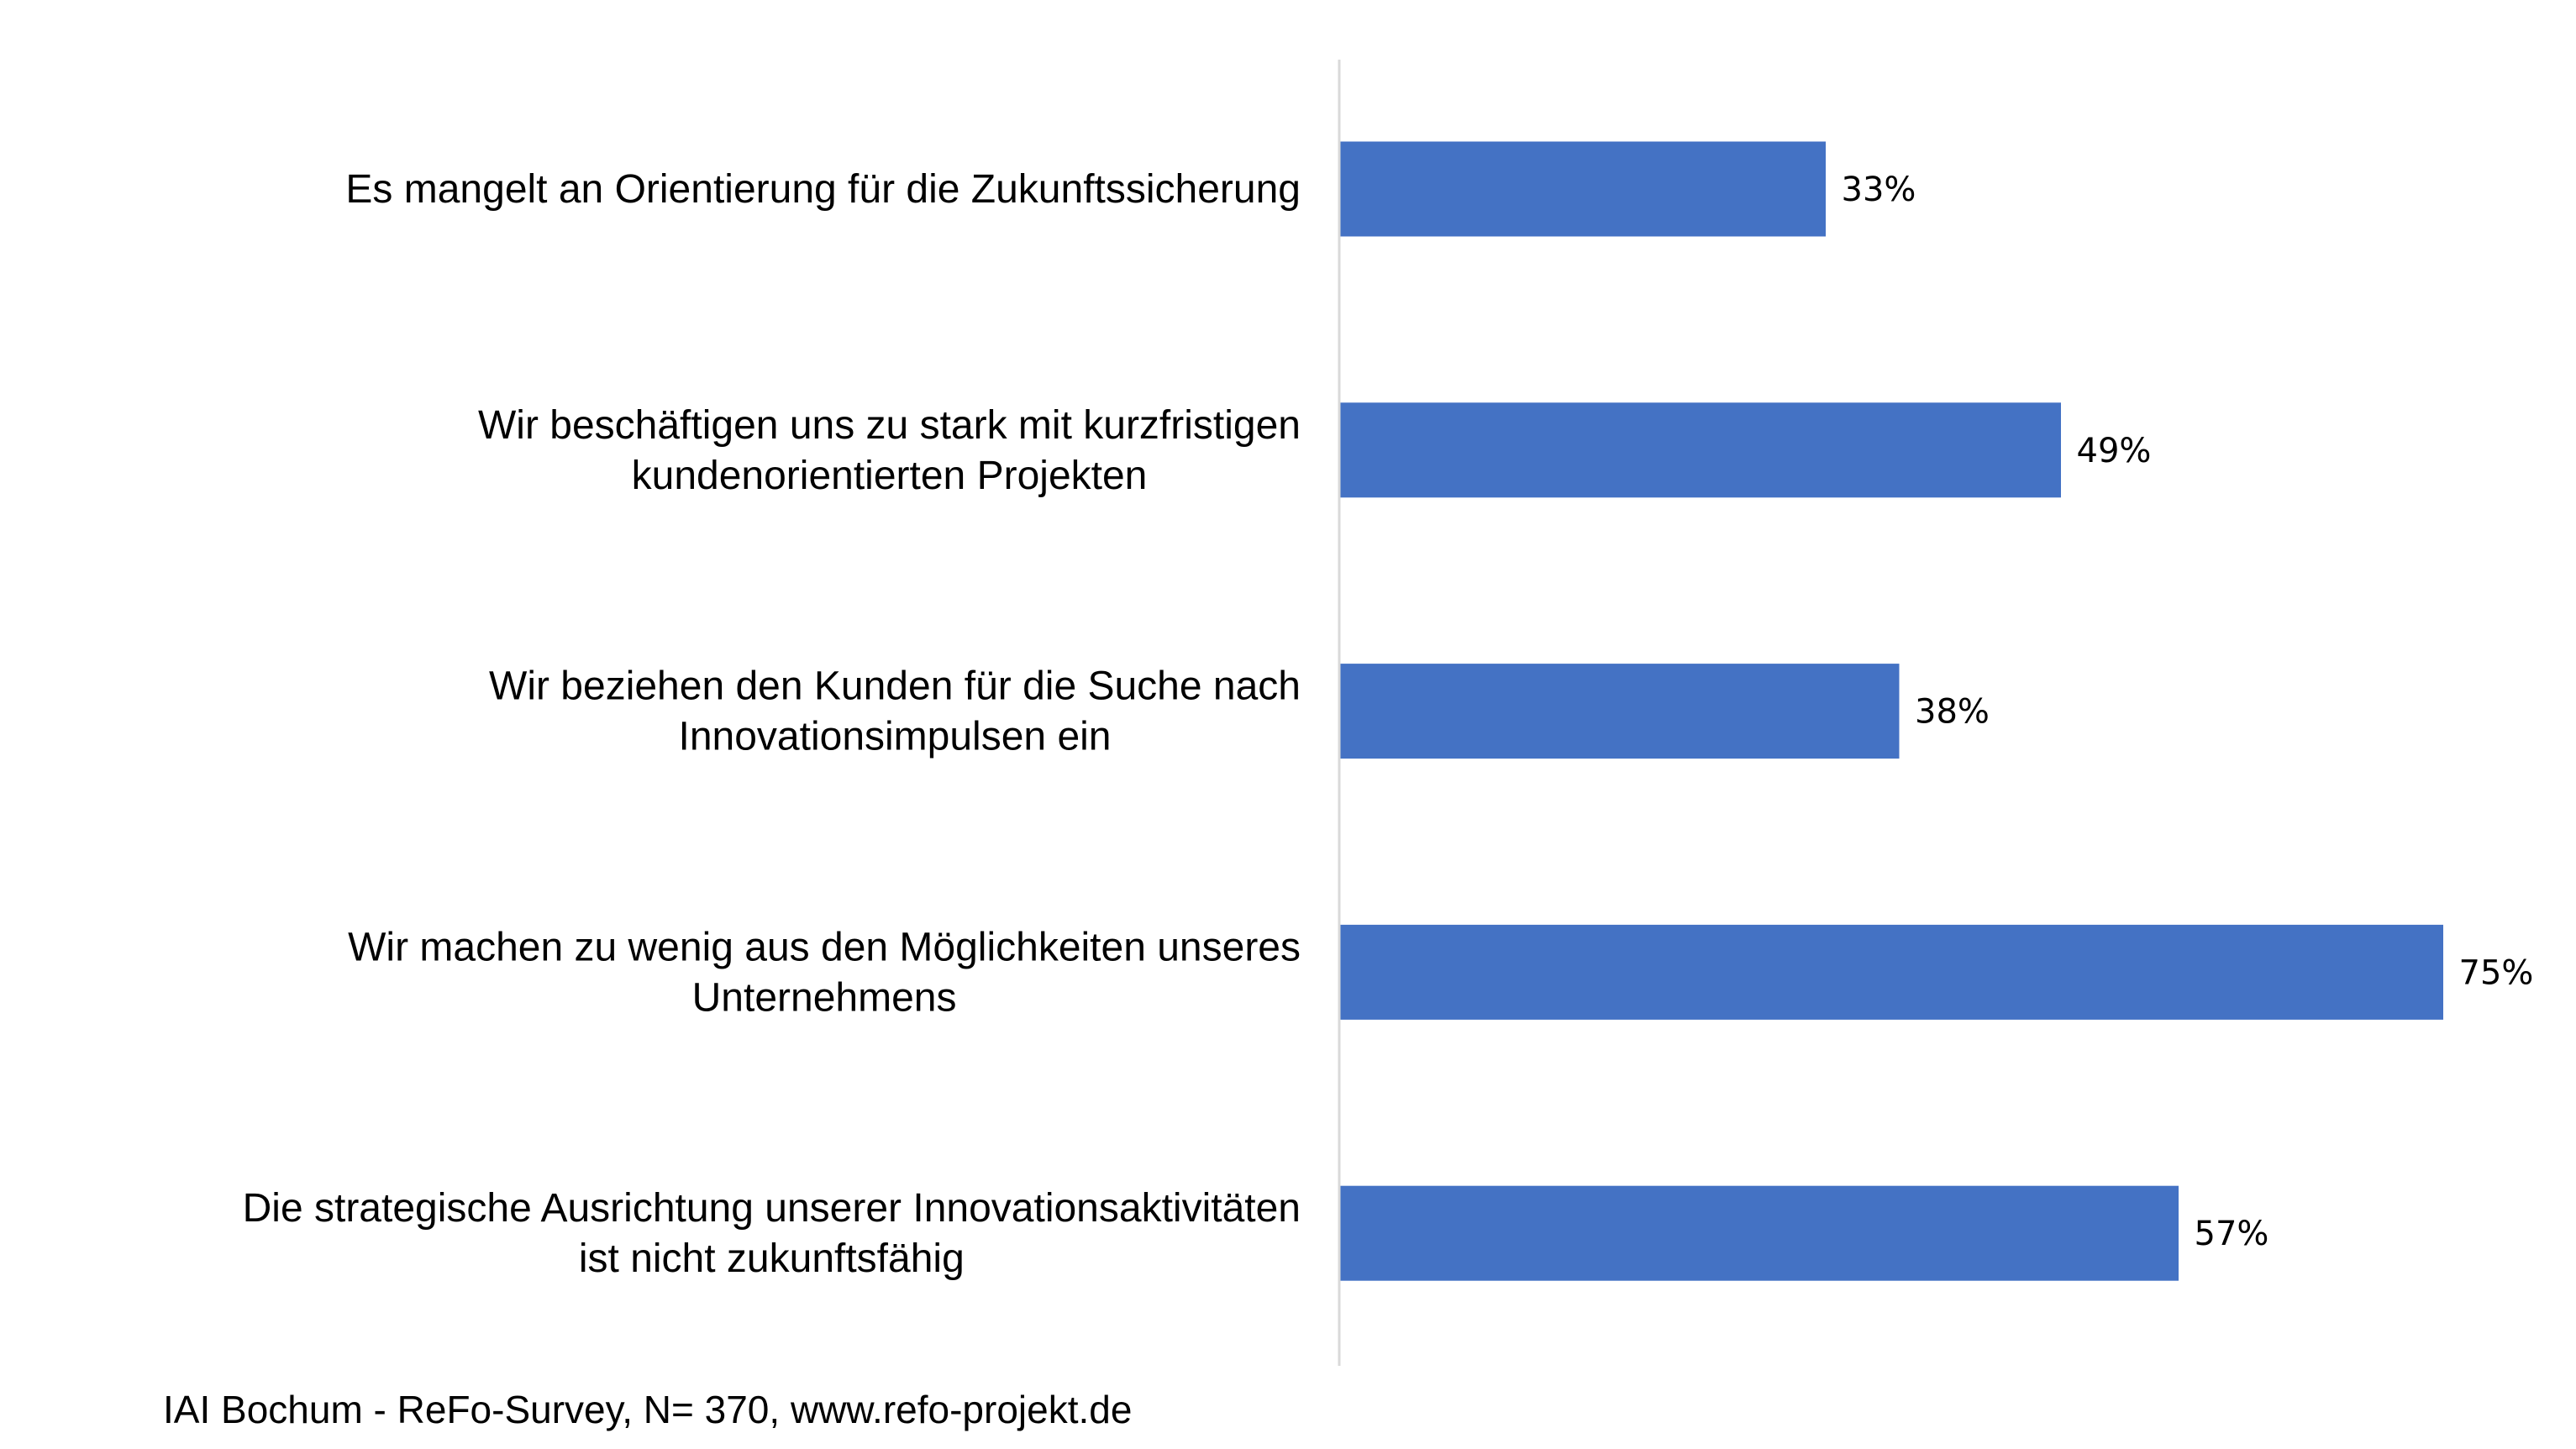  Describe the element at coordinates (772, 1258) in the screenshot. I see `category-label: ist nicht zukunftsfähig` at that location.